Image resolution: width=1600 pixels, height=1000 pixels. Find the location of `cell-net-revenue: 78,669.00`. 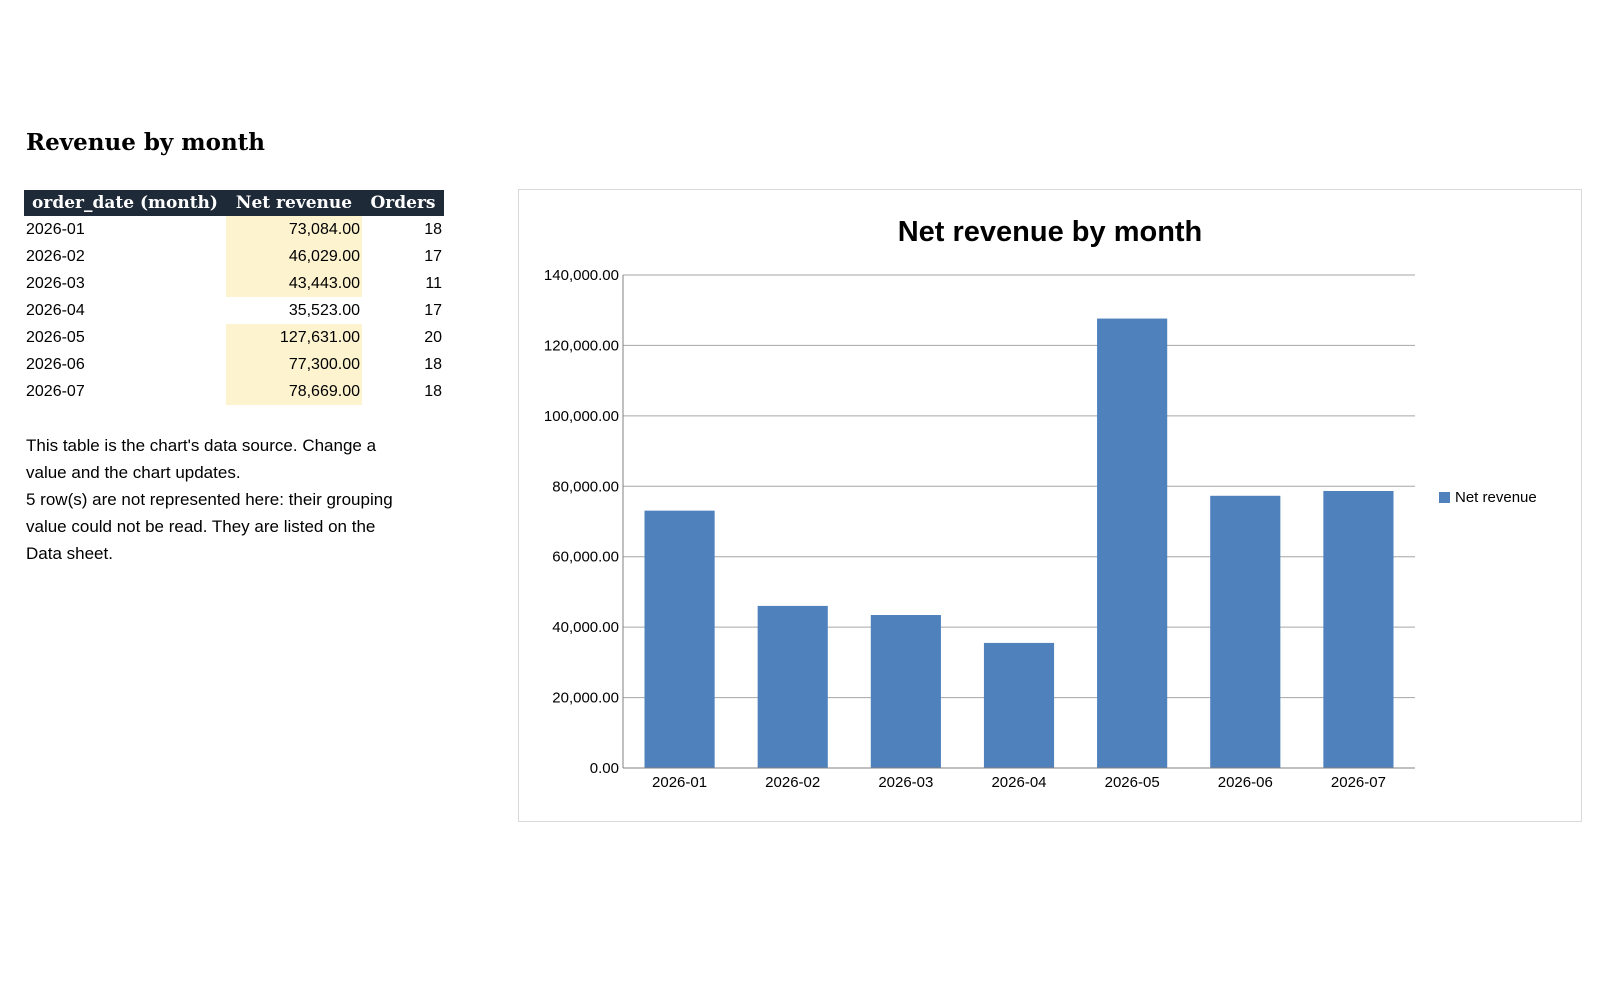

cell-net-revenue: 78,669.00 is located at coordinates (294, 391).